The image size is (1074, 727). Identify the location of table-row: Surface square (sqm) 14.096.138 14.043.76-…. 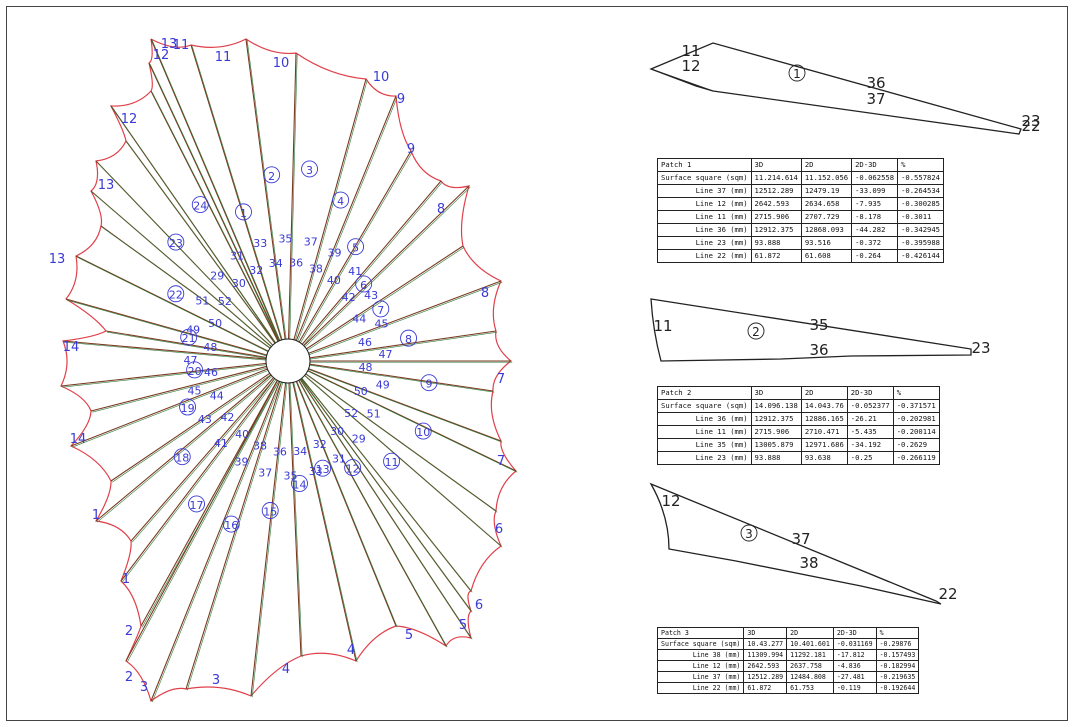
(798, 406).